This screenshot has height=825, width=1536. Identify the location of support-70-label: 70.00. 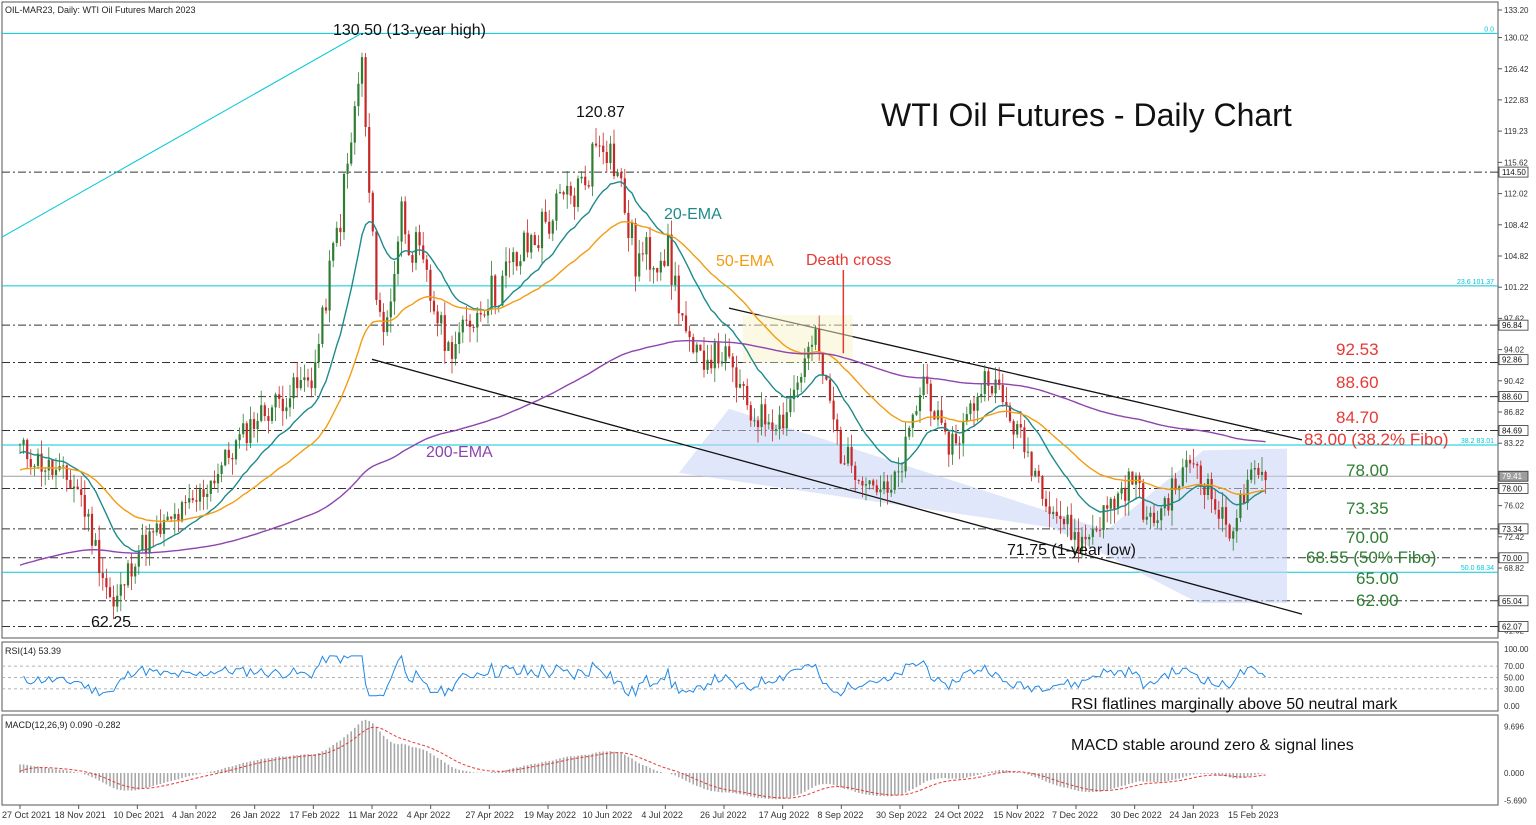
(1367, 537).